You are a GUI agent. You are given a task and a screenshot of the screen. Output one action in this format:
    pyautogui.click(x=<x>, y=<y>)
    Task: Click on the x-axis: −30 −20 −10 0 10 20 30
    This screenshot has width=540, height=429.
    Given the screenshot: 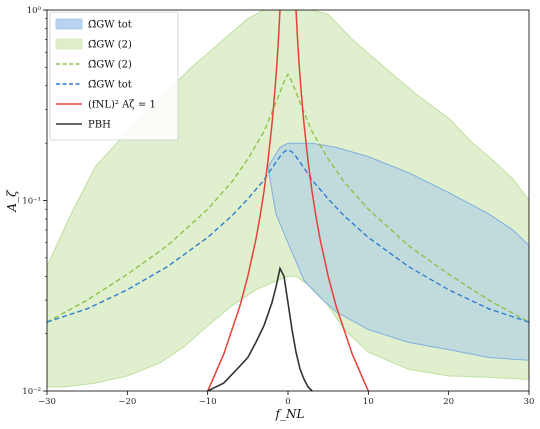 What is the action you would take?
    pyautogui.click(x=286, y=399)
    